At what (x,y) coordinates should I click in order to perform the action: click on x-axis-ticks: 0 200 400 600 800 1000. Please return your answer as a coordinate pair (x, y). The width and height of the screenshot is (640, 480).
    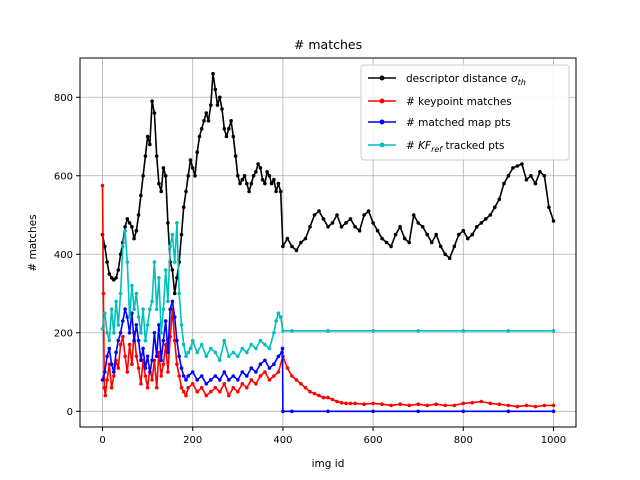
    Looking at the image, I should click on (332, 436).